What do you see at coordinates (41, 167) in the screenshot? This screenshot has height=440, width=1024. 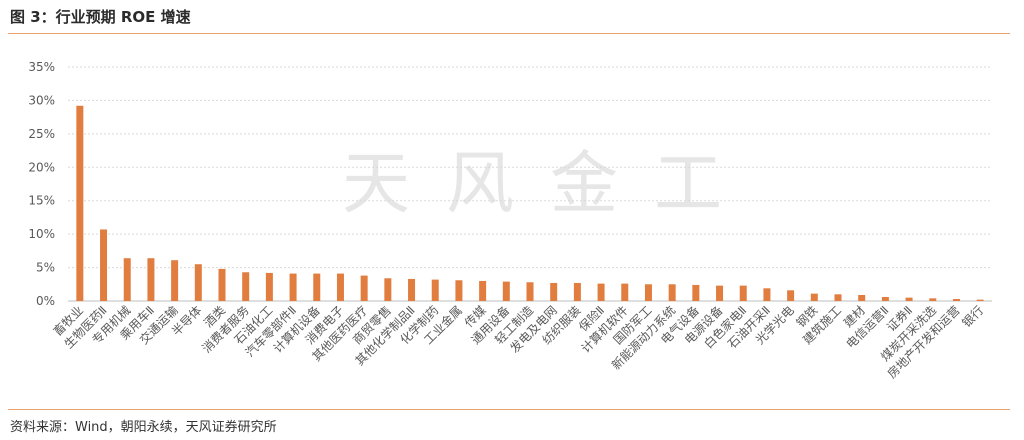 I see `y-tick-label: 20%` at bounding box center [41, 167].